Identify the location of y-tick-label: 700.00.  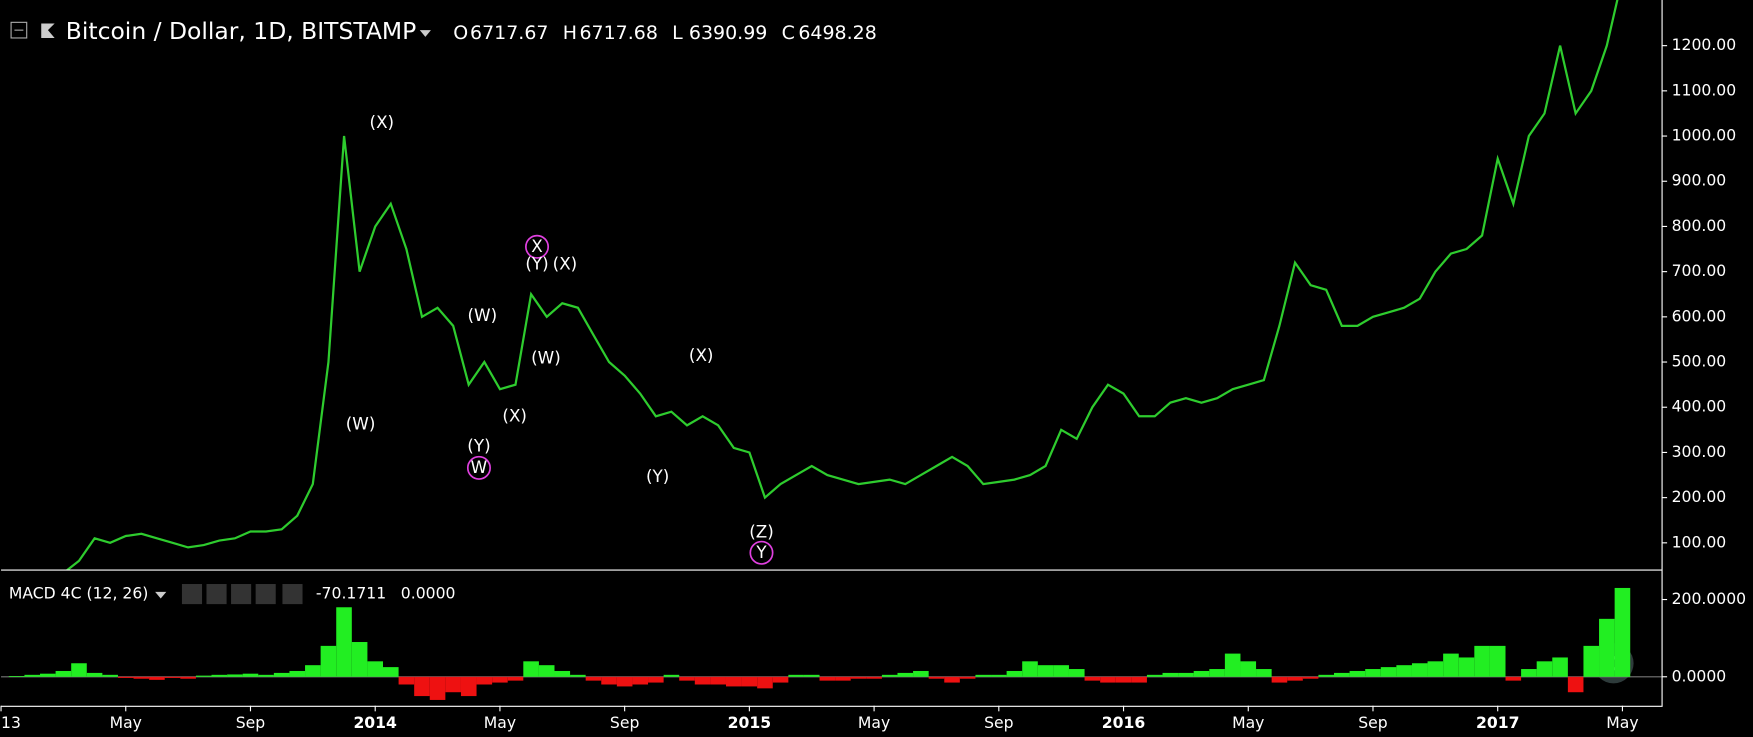
(1699, 270).